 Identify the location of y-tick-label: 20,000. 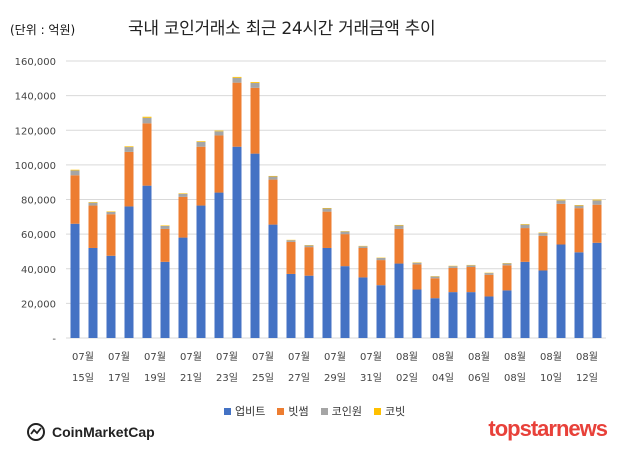
(38, 304).